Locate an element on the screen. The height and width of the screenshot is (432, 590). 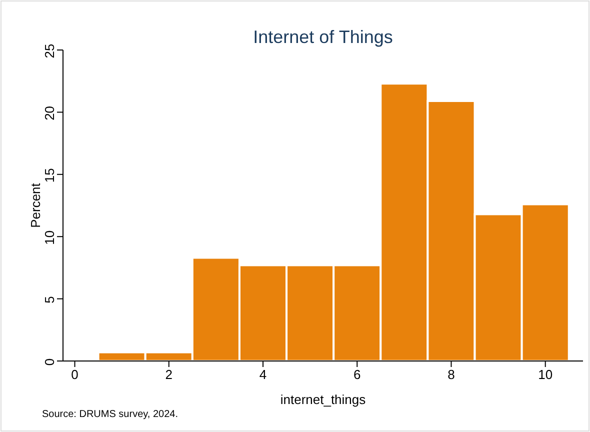
y-tick-label: 0 is located at coordinates (49, 362).